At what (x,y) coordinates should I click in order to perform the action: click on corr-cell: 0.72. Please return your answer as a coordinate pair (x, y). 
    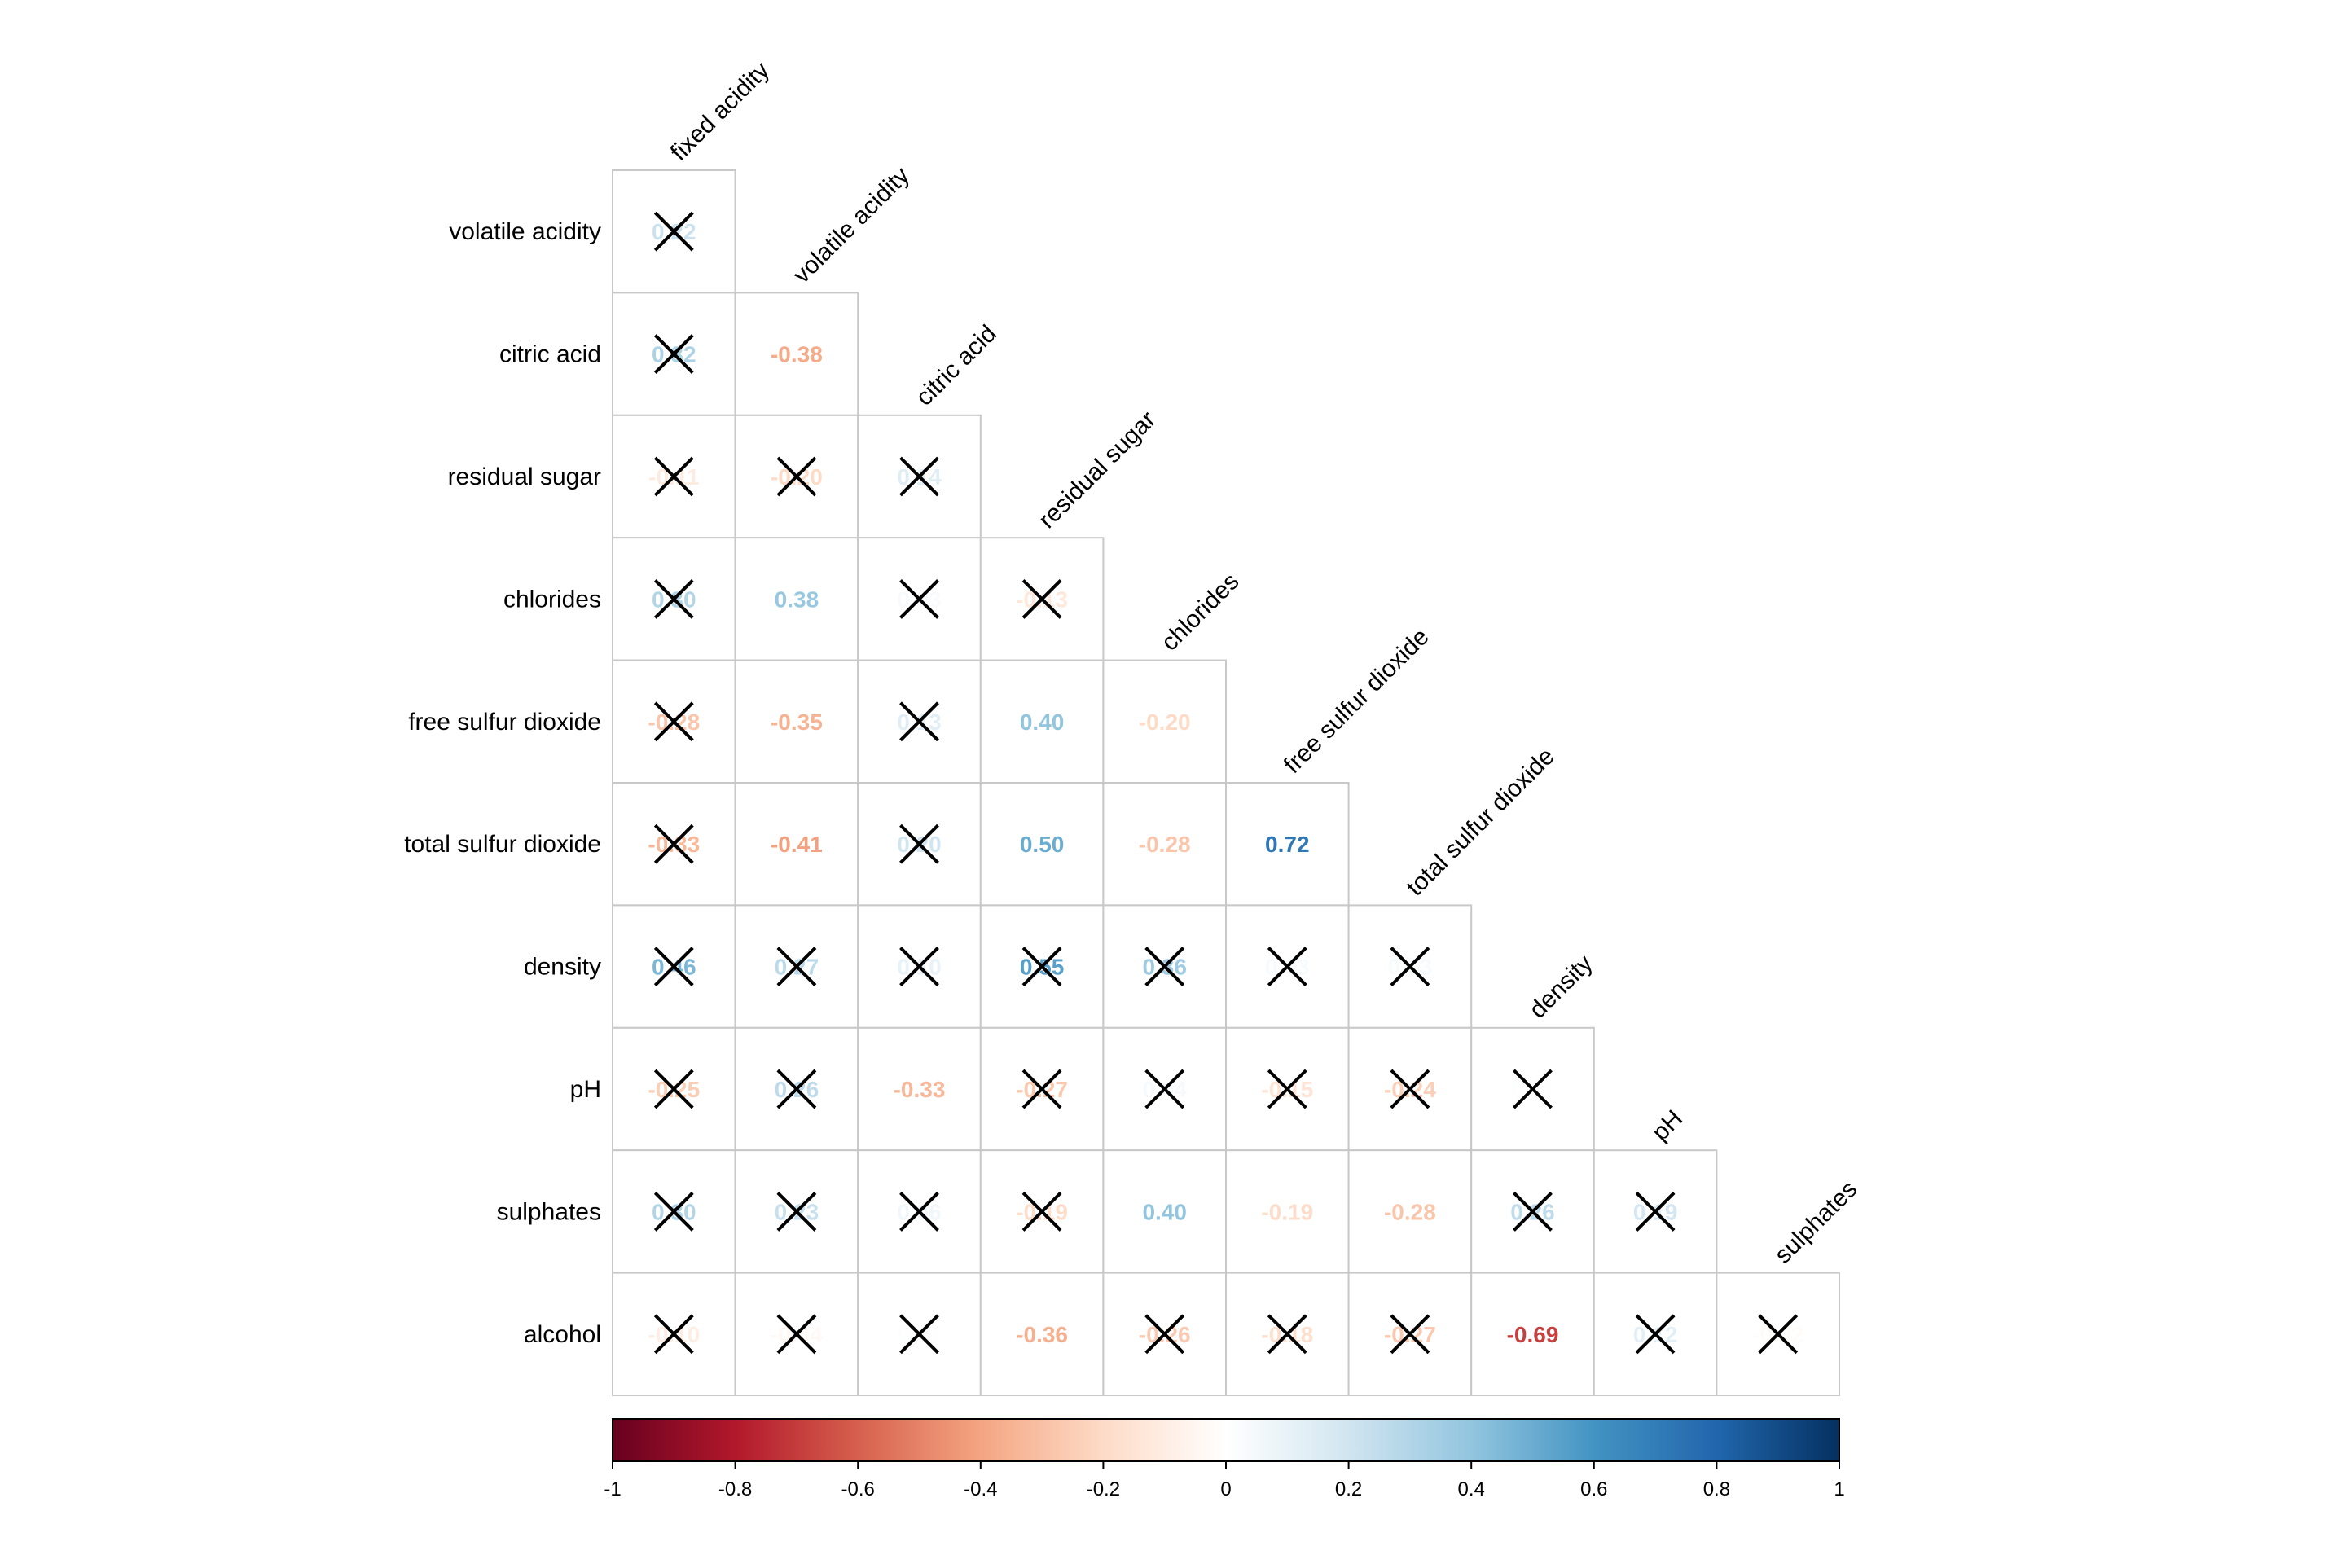
    Looking at the image, I should click on (1287, 844).